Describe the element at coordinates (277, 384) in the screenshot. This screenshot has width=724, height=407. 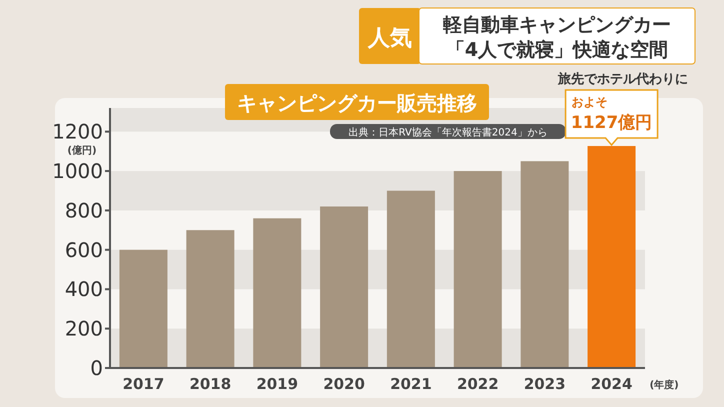
I see `x-tick-label: 2019` at that location.